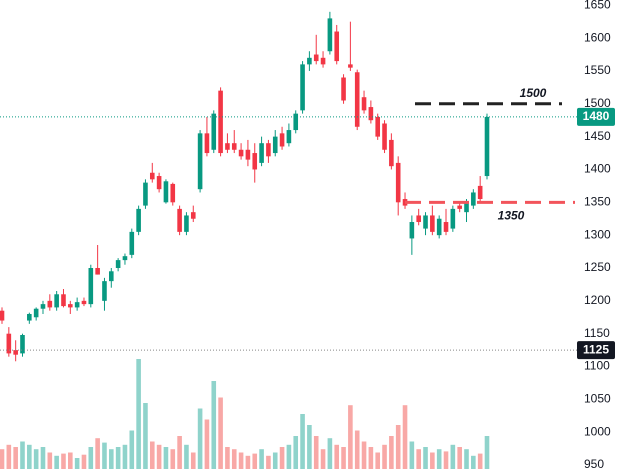  Describe the element at coordinates (597, 431) in the screenshot. I see `y-tick-label: 1000` at that location.